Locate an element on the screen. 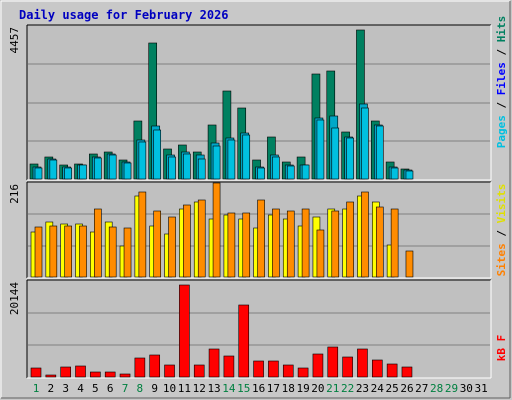  legend-part: / is located at coordinates (501, 233).